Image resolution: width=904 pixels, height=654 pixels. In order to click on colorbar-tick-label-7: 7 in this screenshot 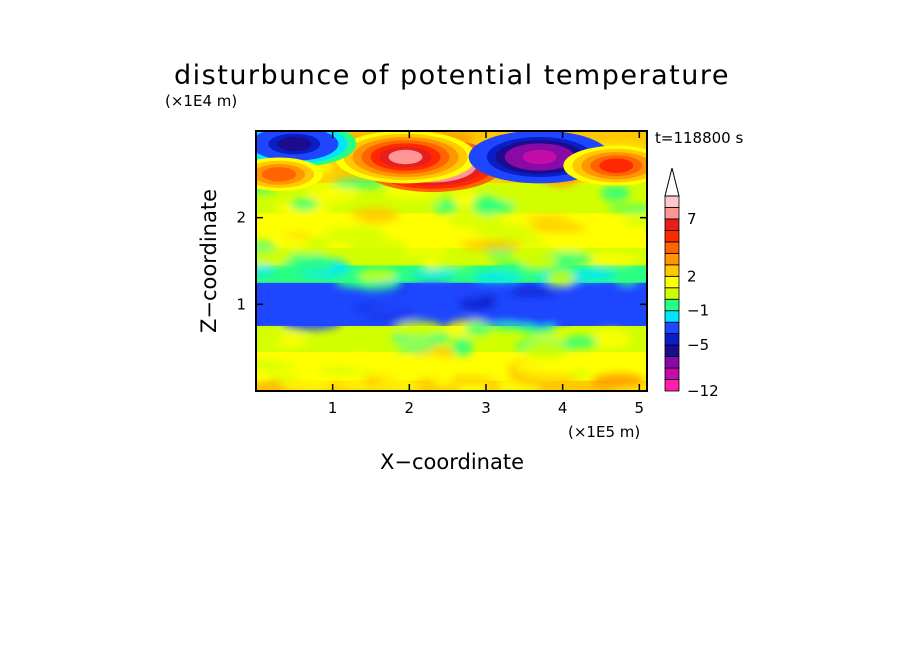, I will do `click(692, 219)`.